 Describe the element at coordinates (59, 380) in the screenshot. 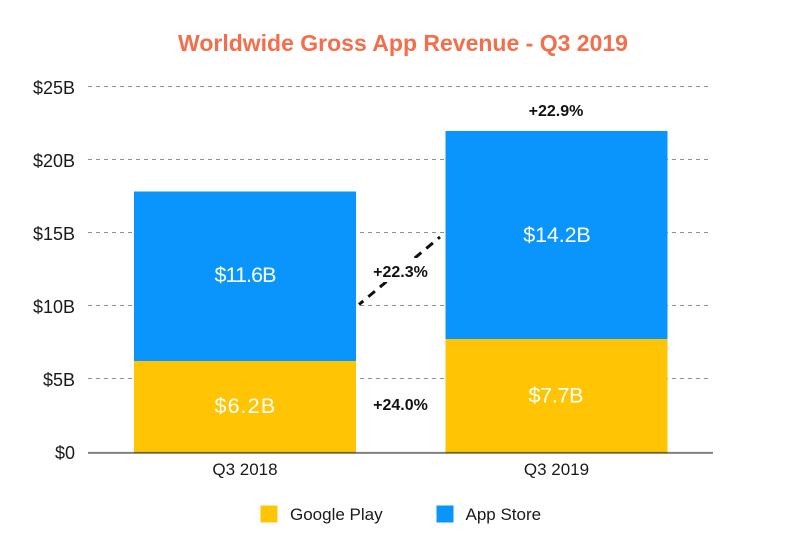

I see `svg-text: $5B` at that location.